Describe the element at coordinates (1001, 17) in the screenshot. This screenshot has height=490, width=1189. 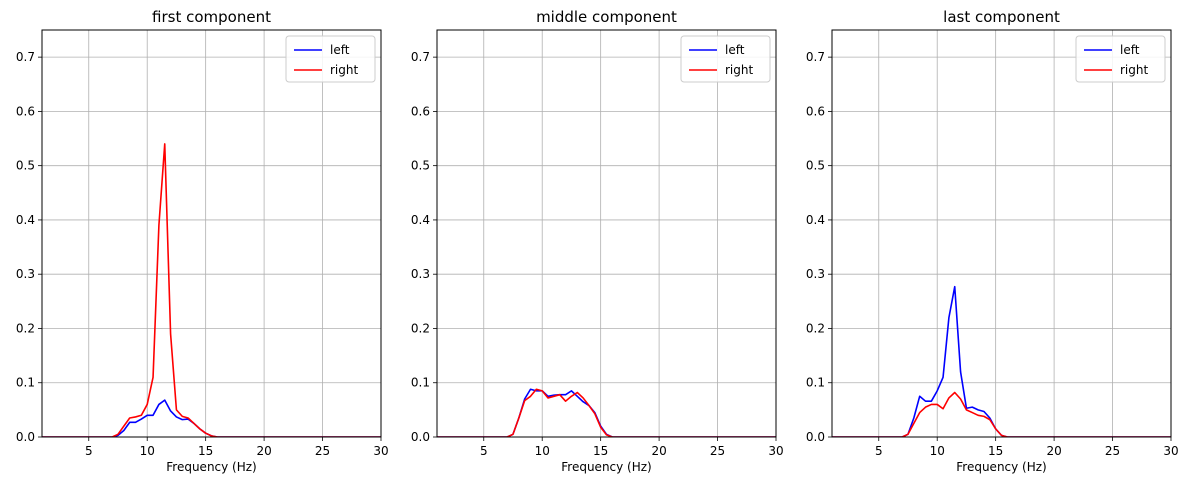
I see `chart-title: last component` at that location.